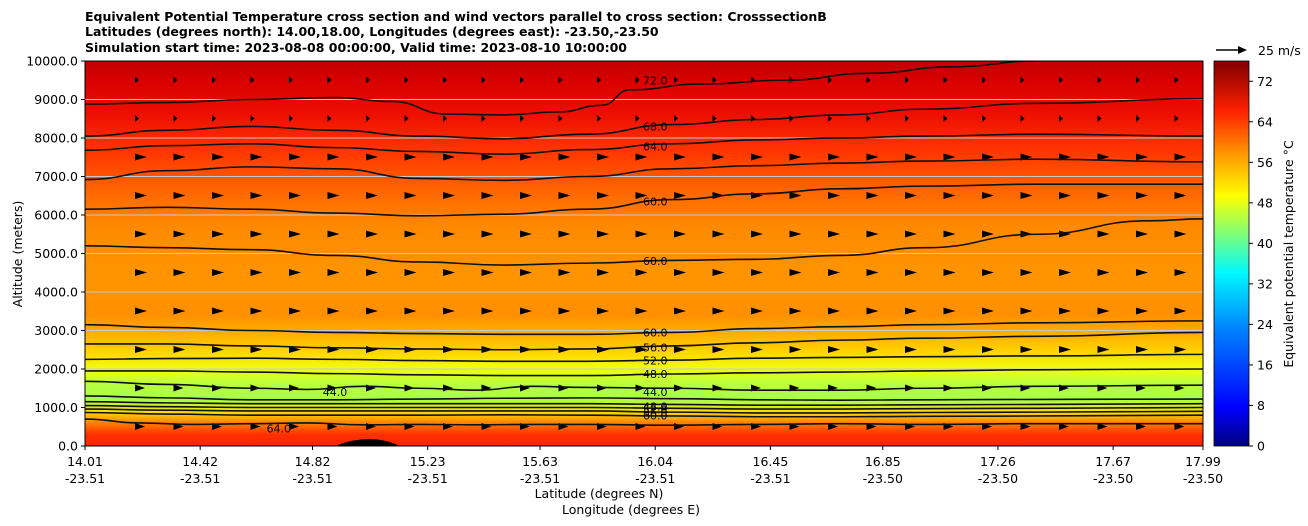 This screenshot has height=526, width=1308. What do you see at coordinates (998, 461) in the screenshot?
I see `x-tick-label-lat: 17.26` at bounding box center [998, 461].